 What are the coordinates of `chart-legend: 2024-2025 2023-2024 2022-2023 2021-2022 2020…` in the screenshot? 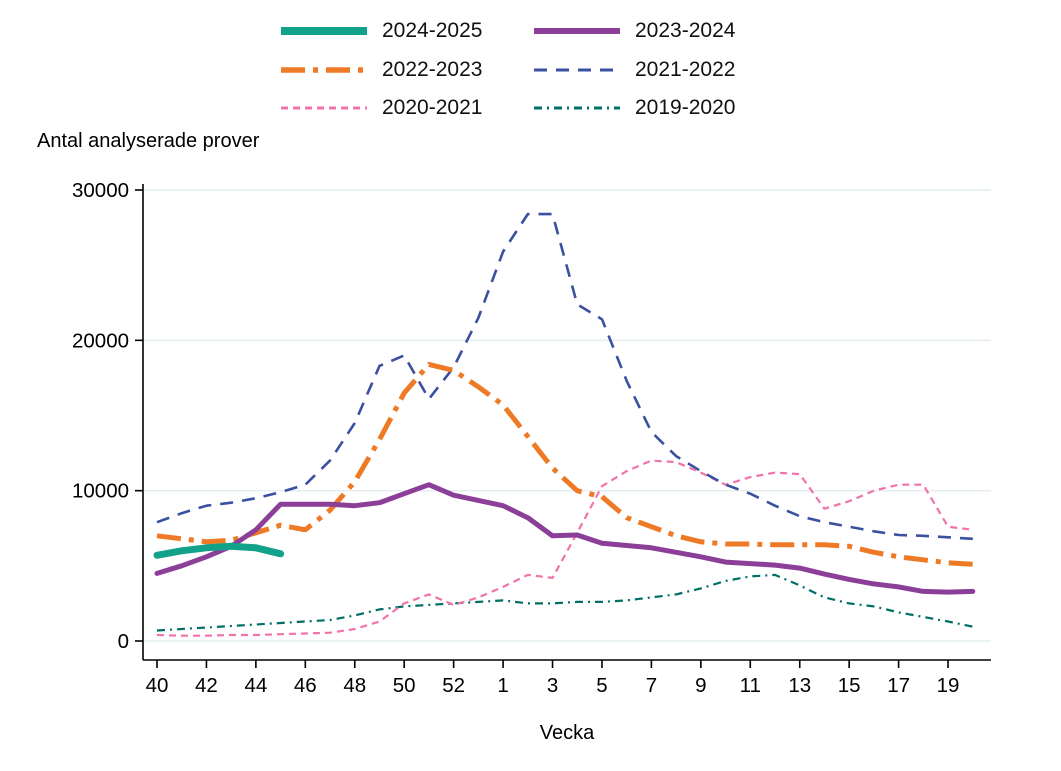 It's located at (561, 70).